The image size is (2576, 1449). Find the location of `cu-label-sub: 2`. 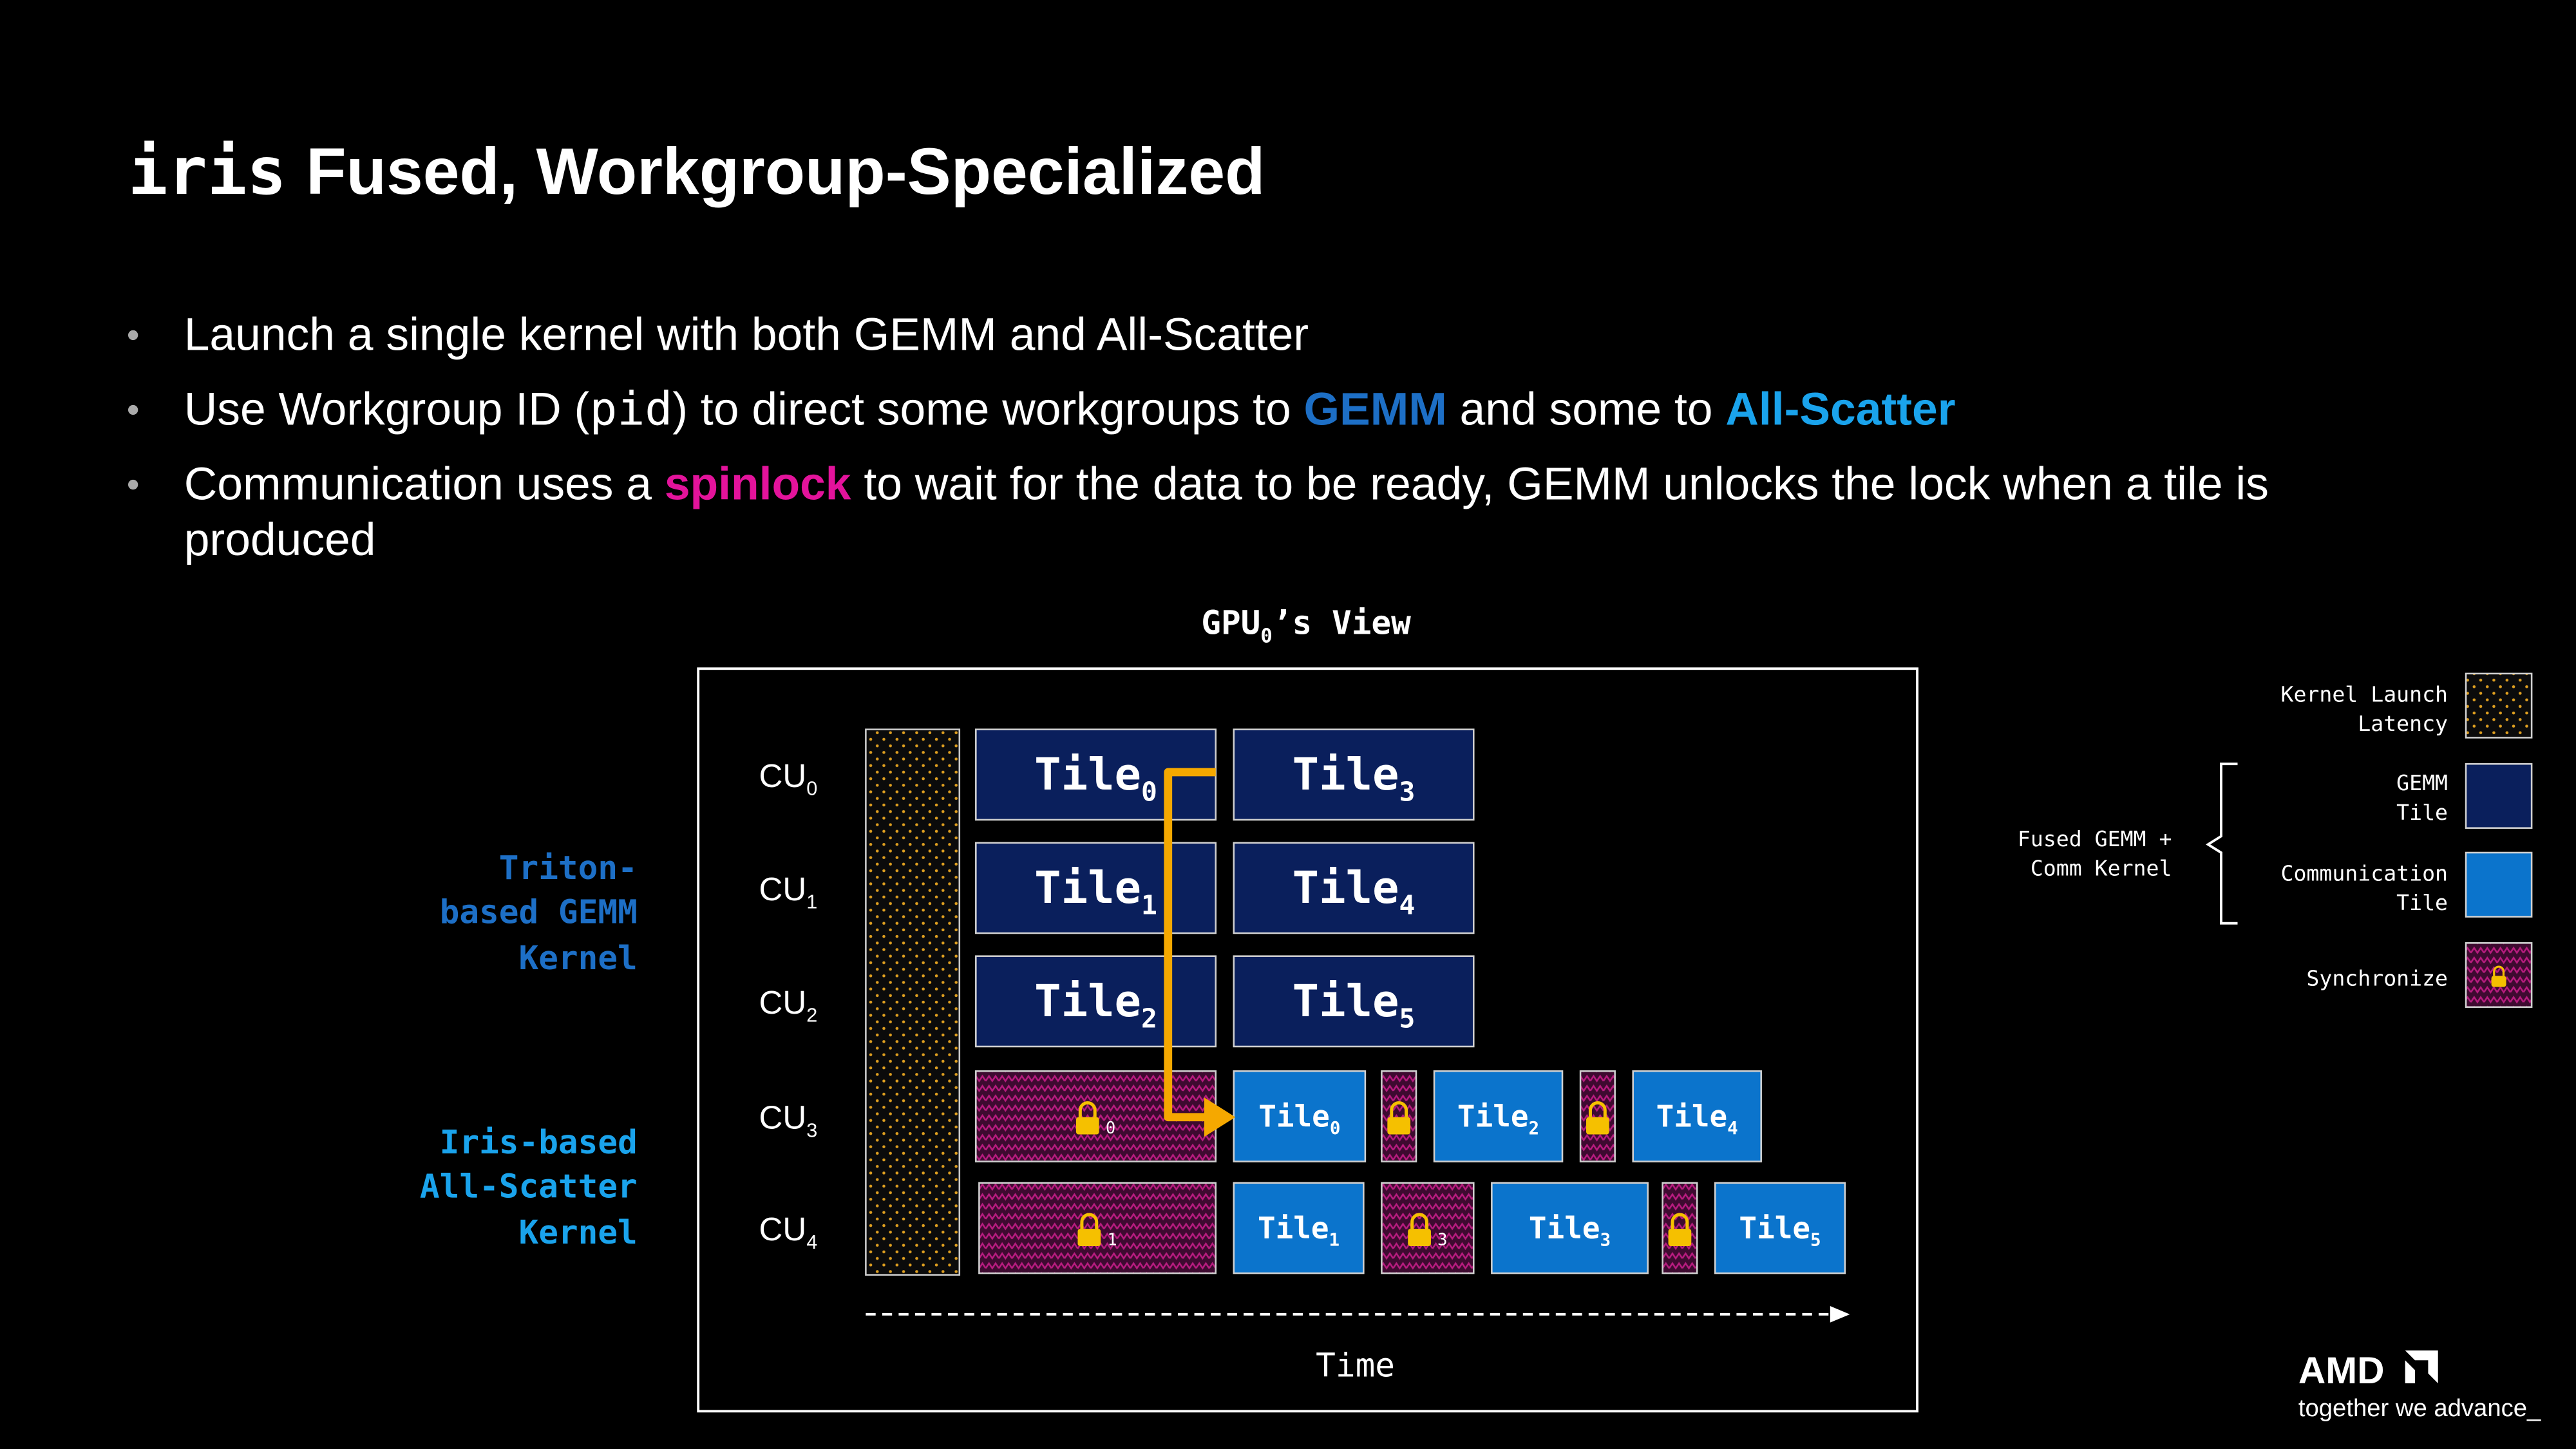

cu-label-sub: 2 is located at coordinates (812, 1016).